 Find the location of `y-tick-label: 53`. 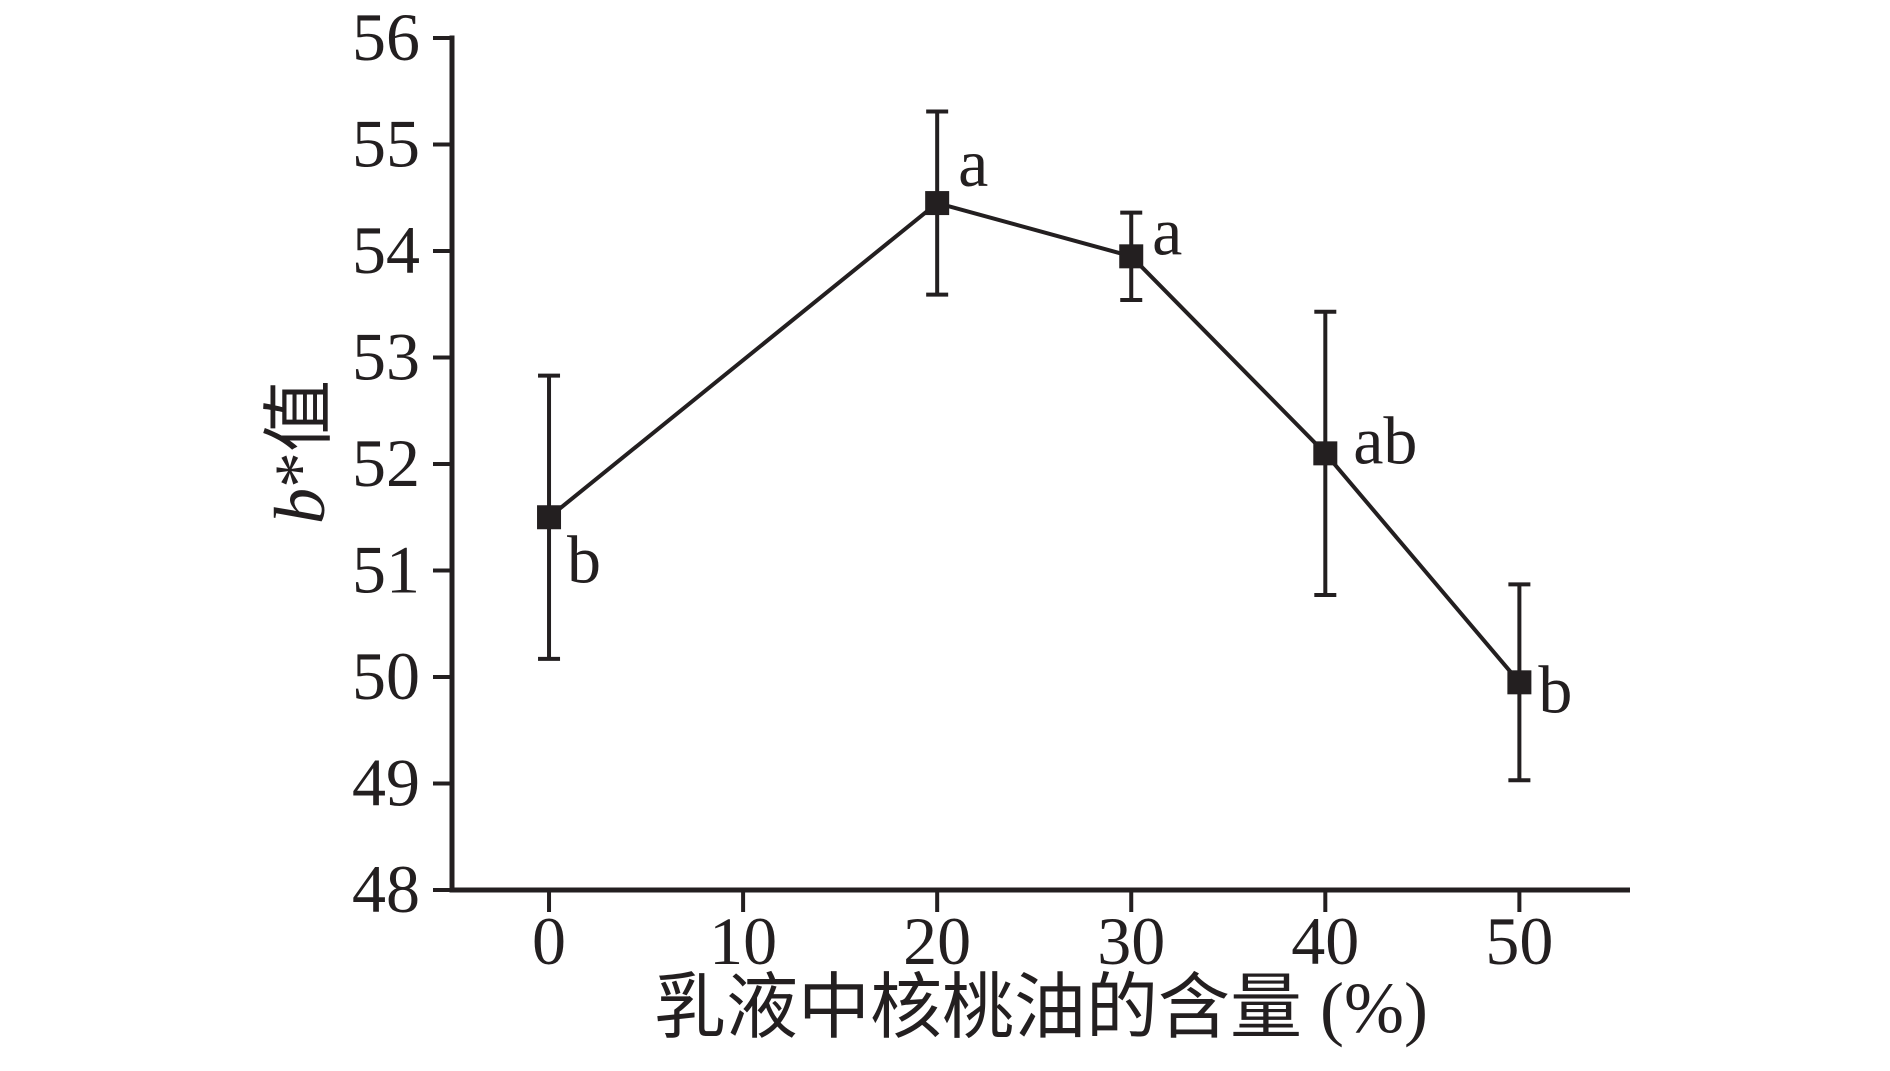

y-tick-label: 53 is located at coordinates (386, 357).